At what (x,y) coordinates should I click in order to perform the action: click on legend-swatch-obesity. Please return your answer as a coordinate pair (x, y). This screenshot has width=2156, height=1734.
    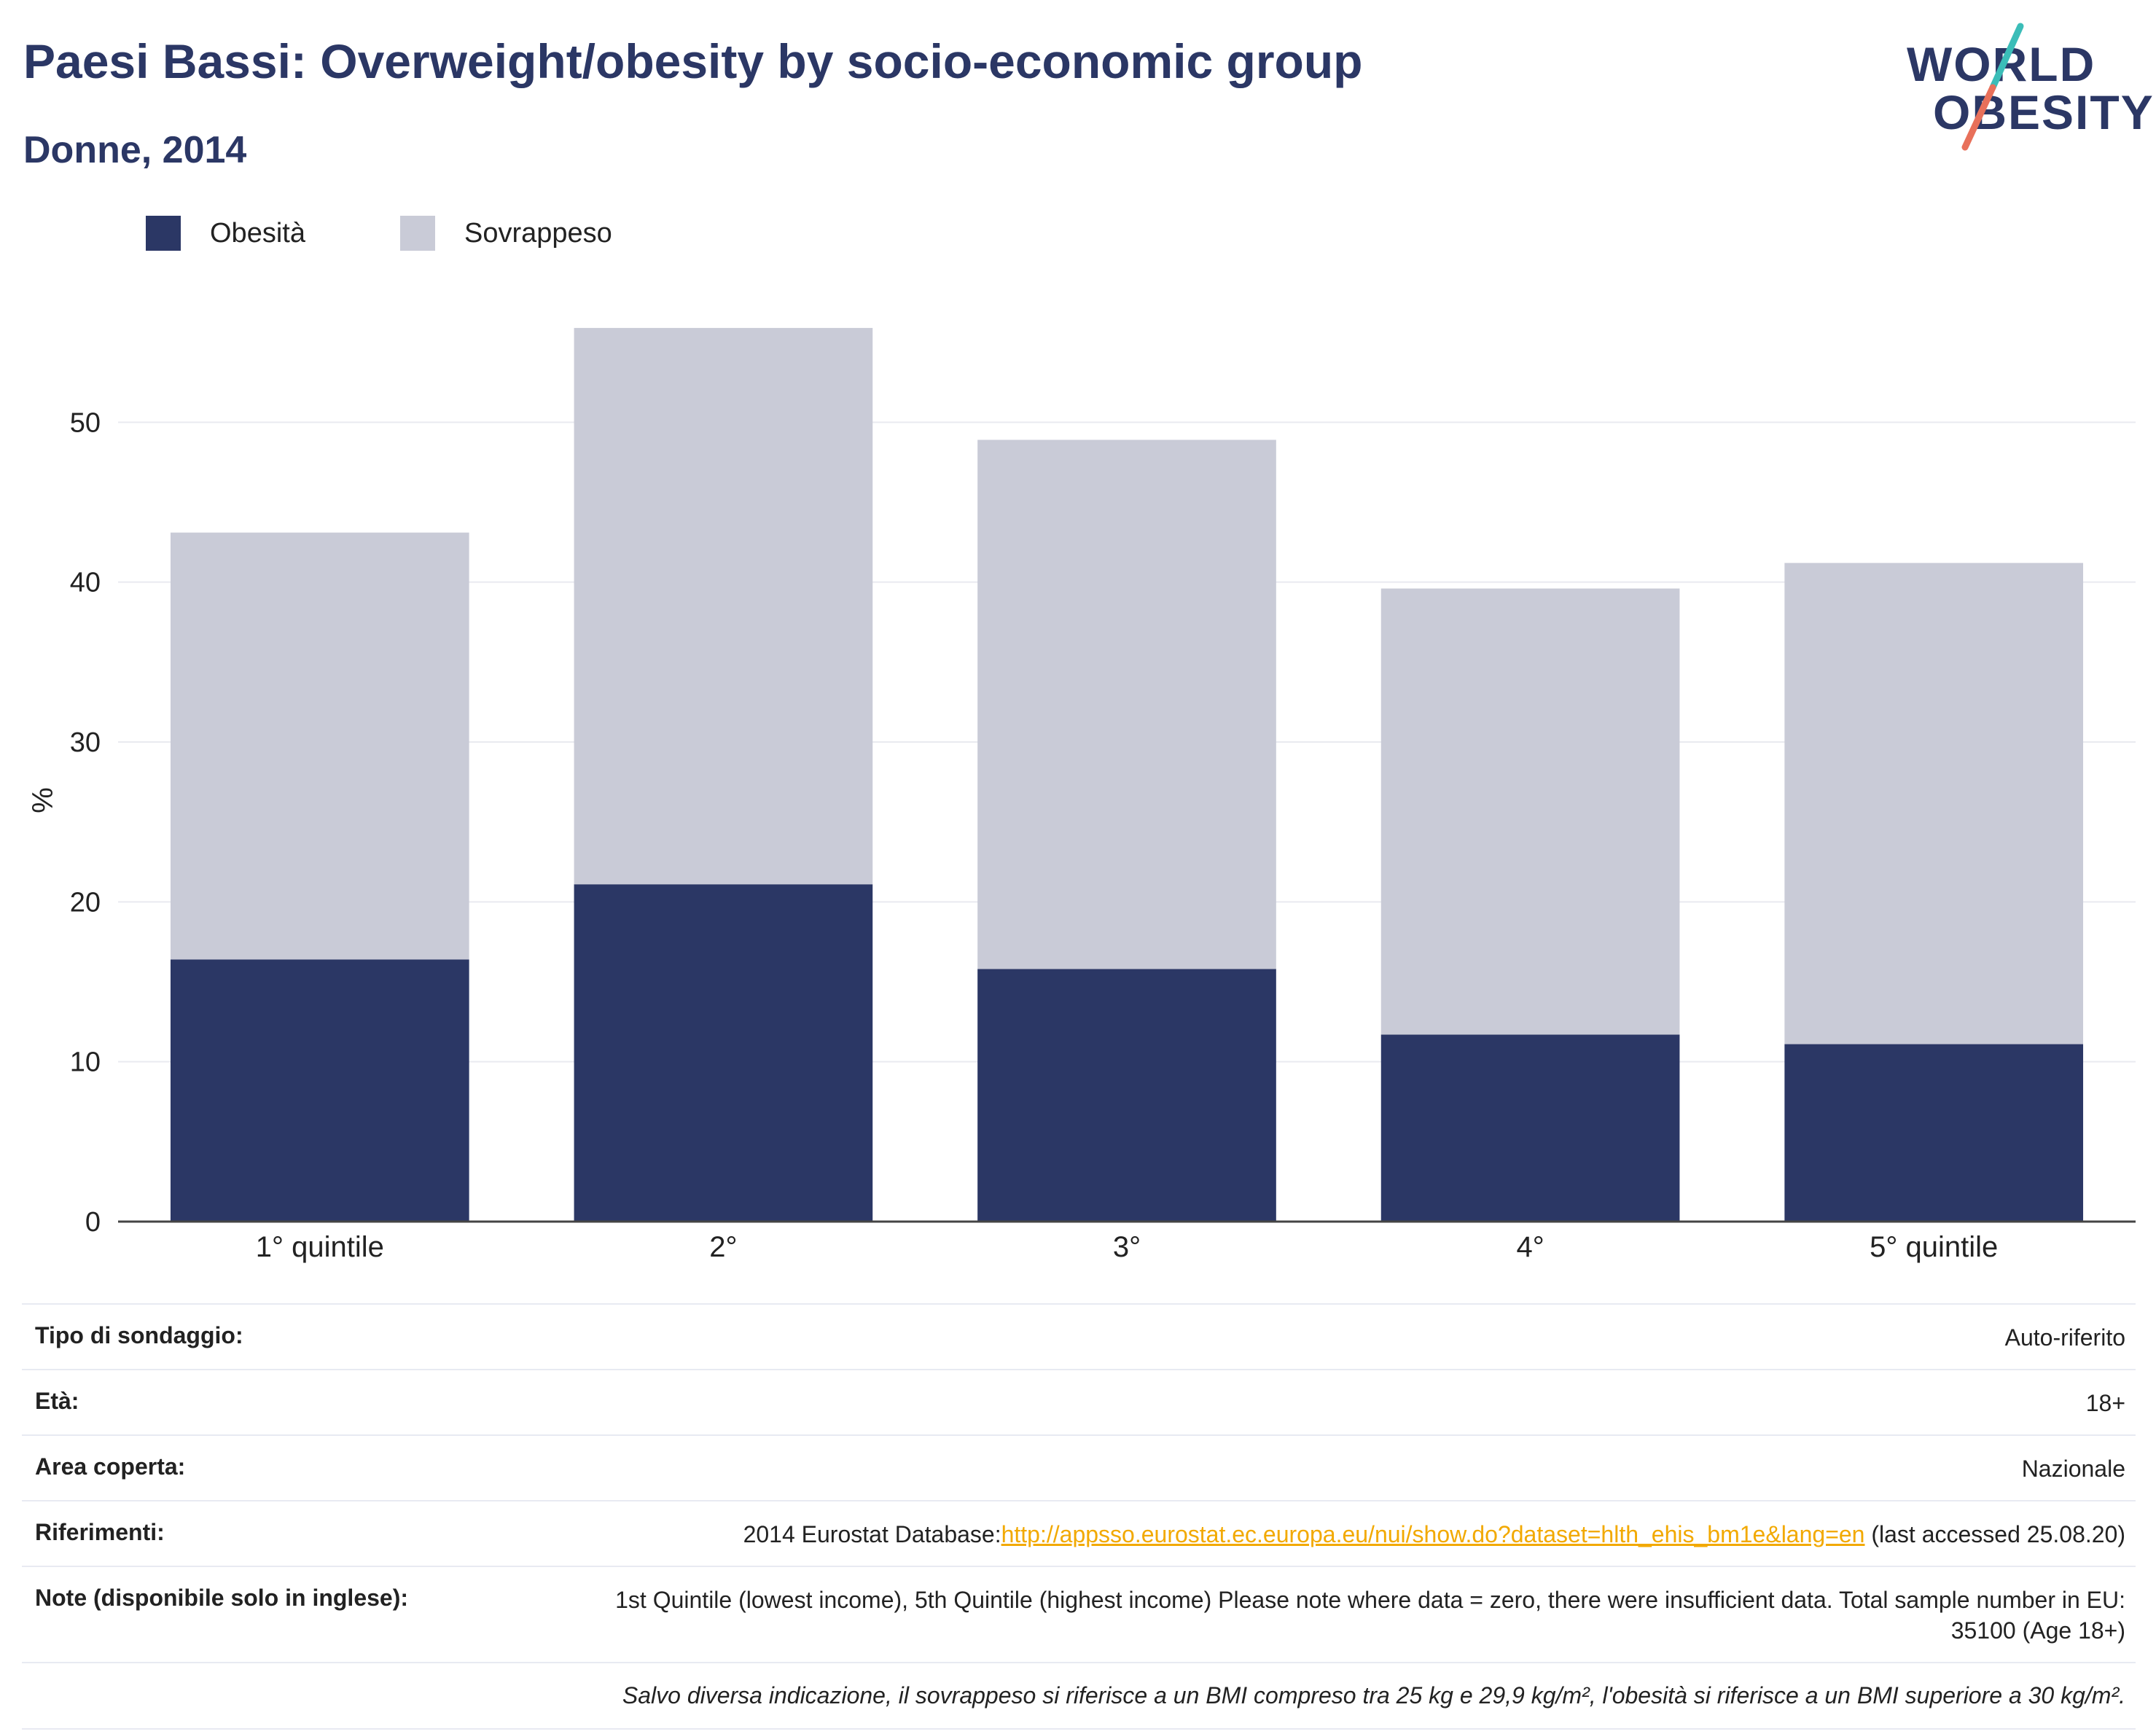
    Looking at the image, I should click on (163, 234).